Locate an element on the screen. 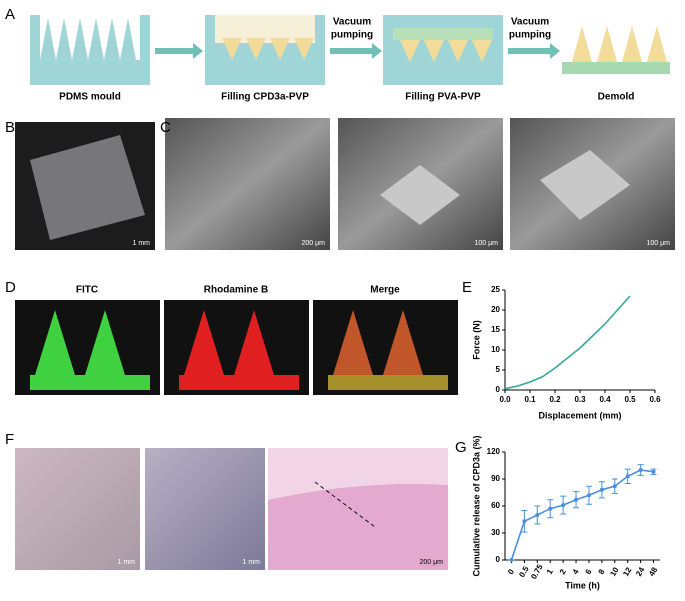 The height and width of the screenshot is (601, 685). panel-letter: G is located at coordinates (461, 447).